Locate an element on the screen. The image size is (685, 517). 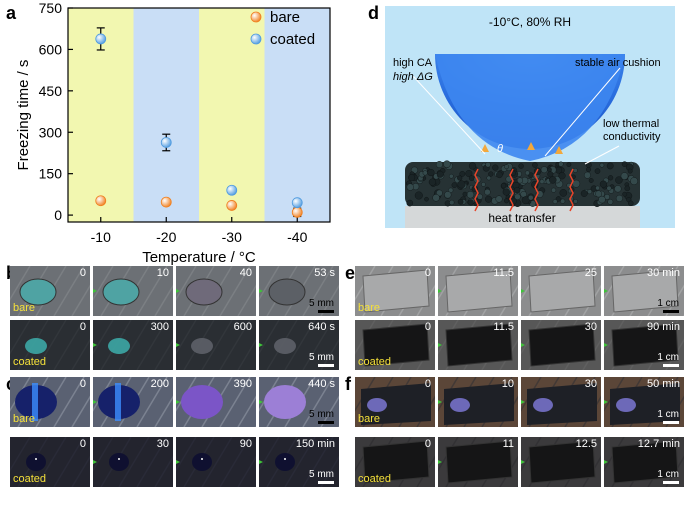
bare-point--40 is located at coordinates (297, 212).